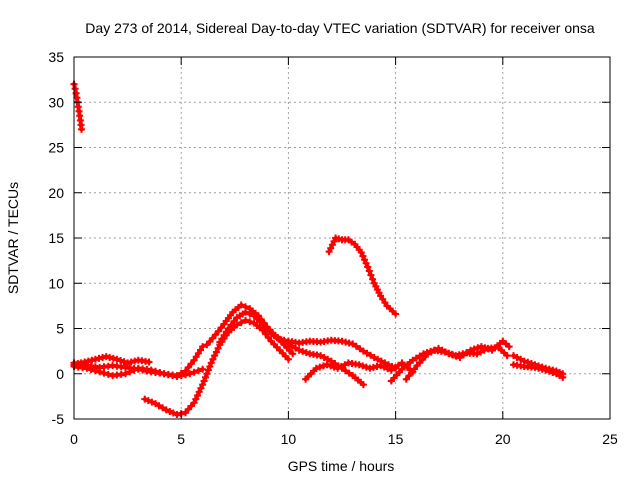  I want to click on y-axis-label: SDTVAR / TECUs, so click(13, 238).